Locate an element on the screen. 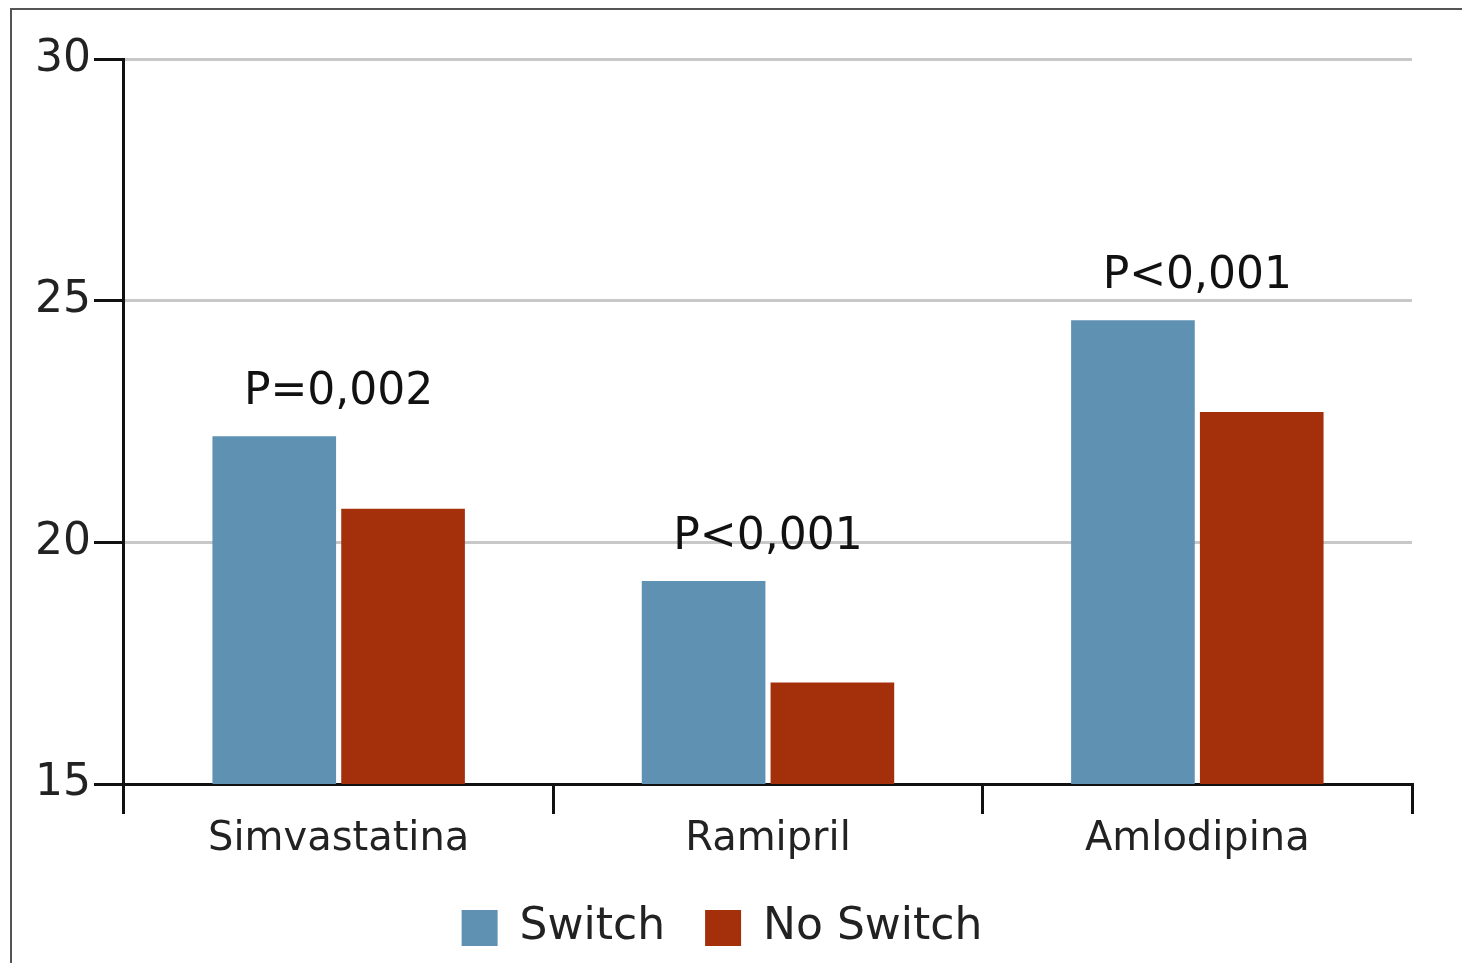 Image resolution: width=1462 pixels, height=963 pixels. legend-label: Switch is located at coordinates (592, 924).